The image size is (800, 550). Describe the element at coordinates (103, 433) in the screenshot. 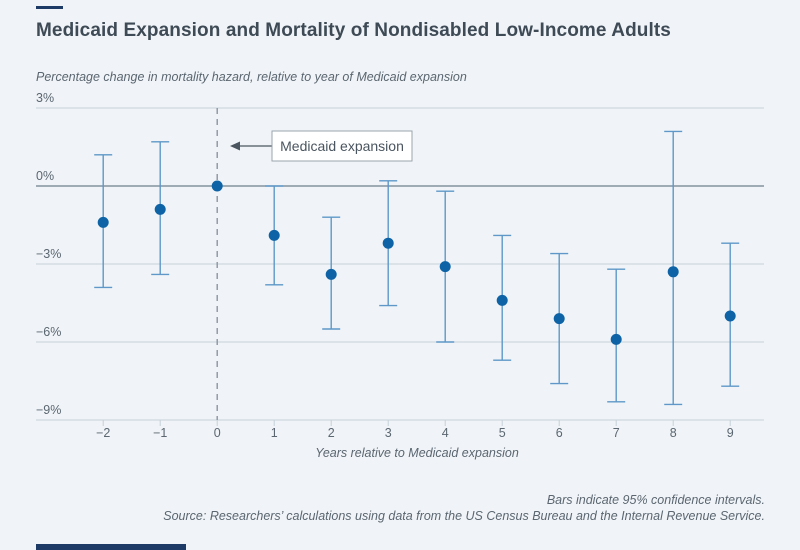

I see `x-tick-label: −2` at that location.